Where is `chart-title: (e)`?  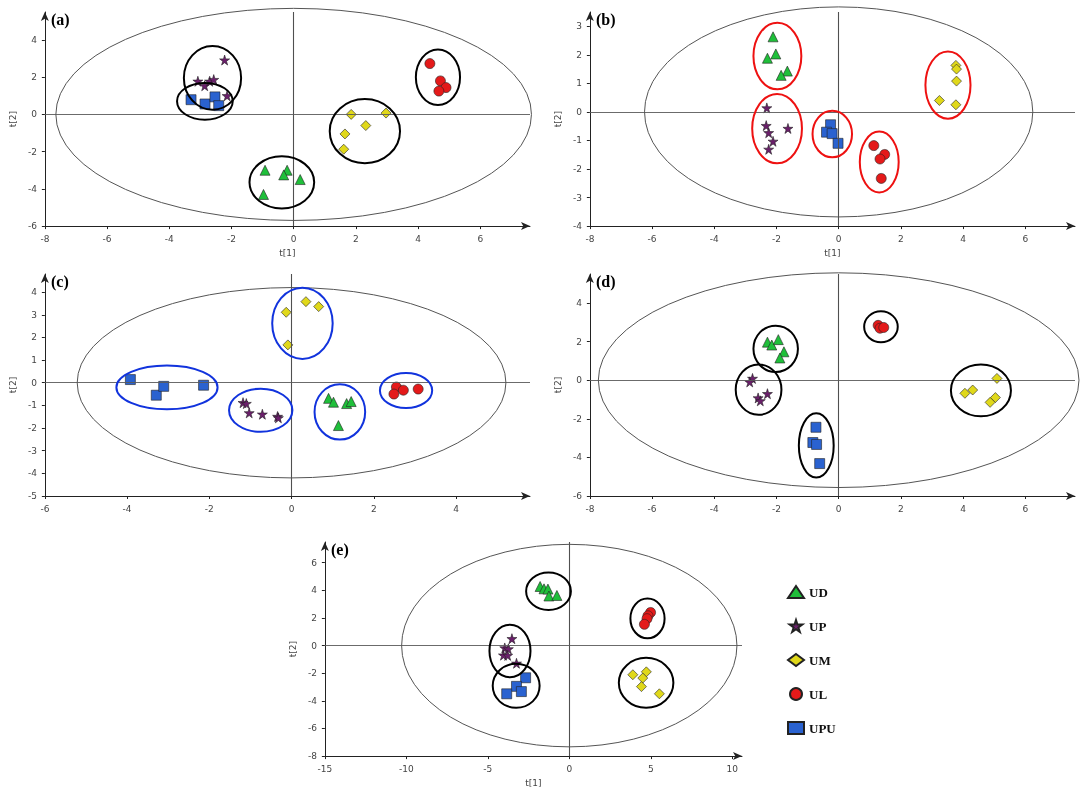
chart-title: (e) is located at coordinates (340, 549).